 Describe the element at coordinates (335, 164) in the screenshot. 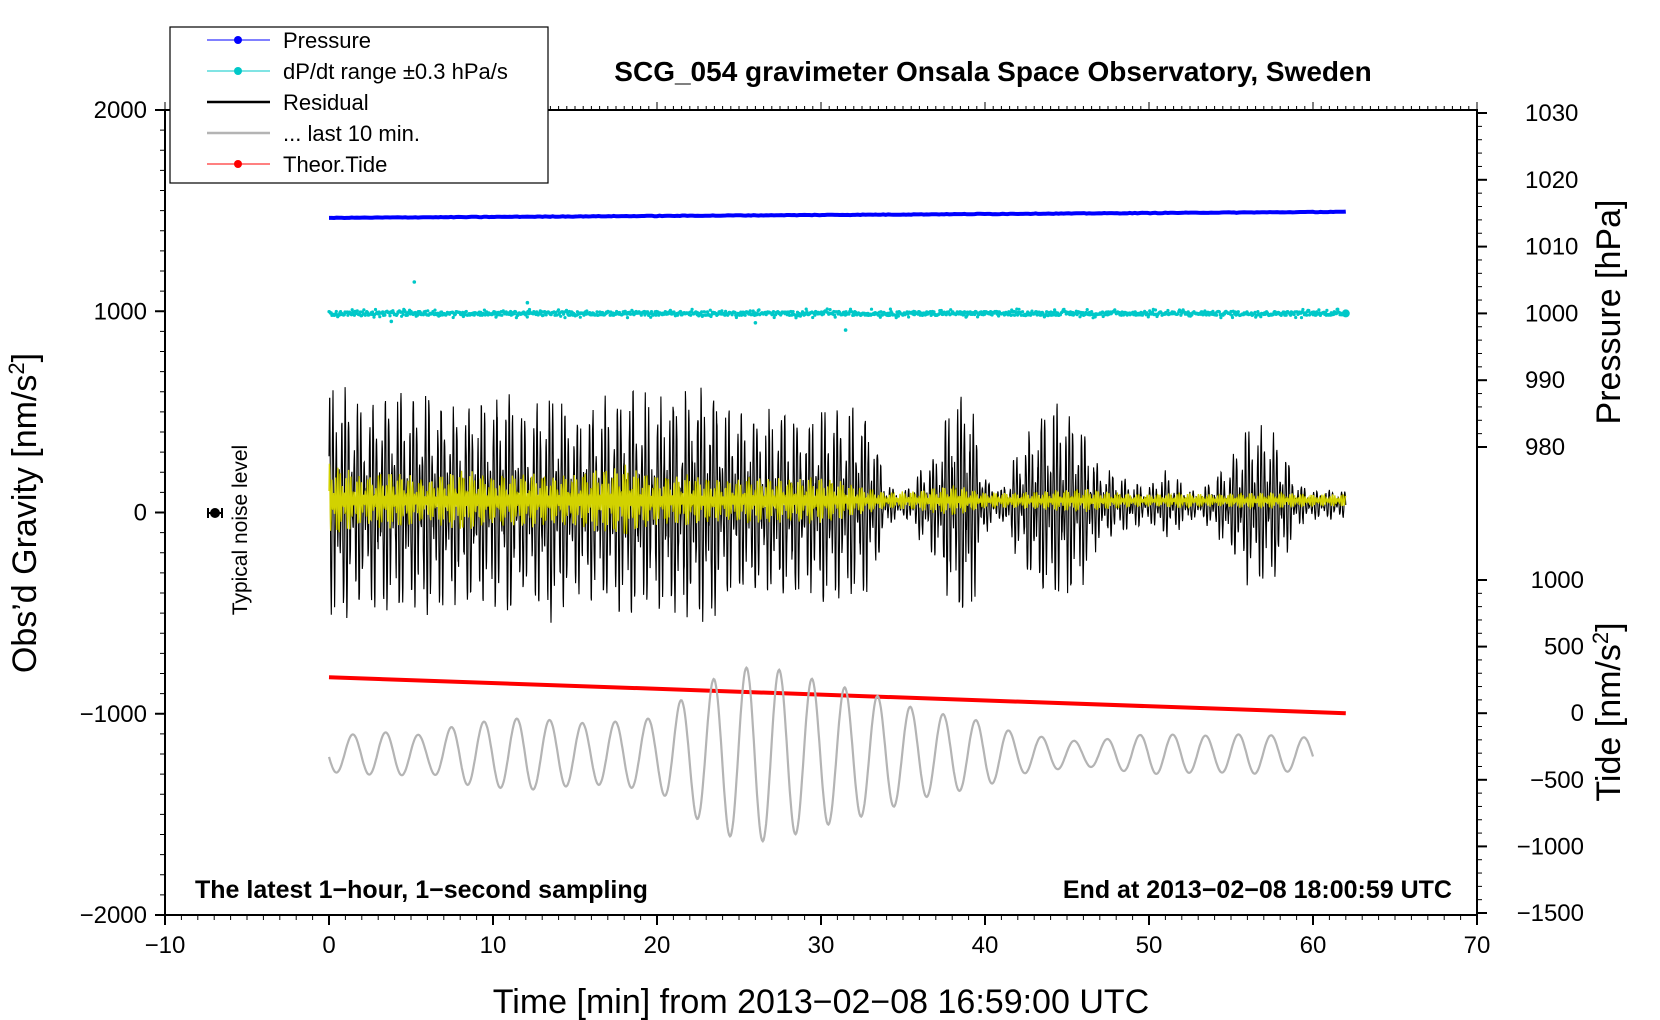

I see `legend-label: Theor.Tide` at that location.